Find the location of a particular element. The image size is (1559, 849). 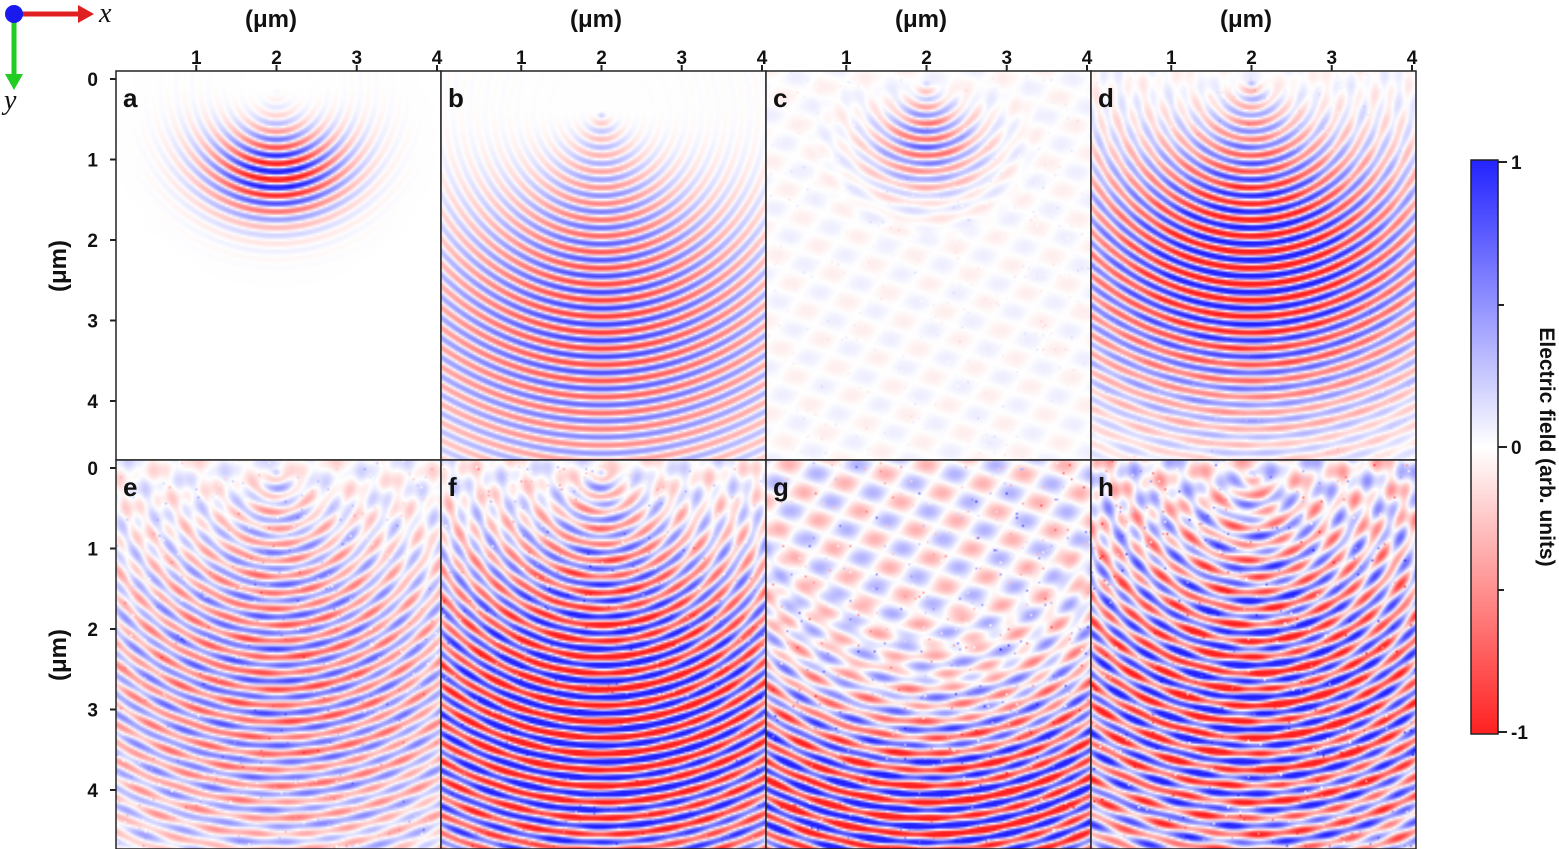

panel-label-f: f is located at coordinates (452, 487).